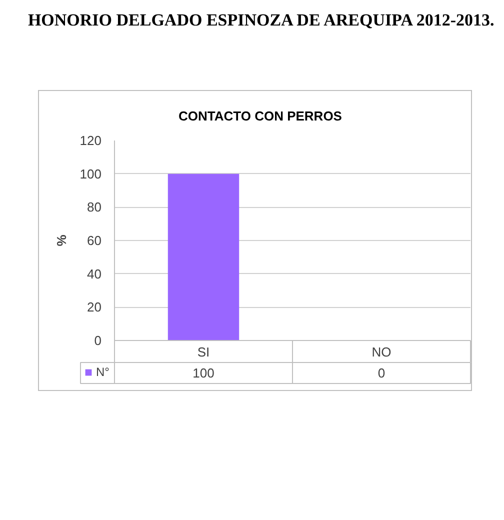 This screenshot has width=504, height=520. What do you see at coordinates (382, 352) in the screenshot?
I see `x-tick-label: NO` at bounding box center [382, 352].